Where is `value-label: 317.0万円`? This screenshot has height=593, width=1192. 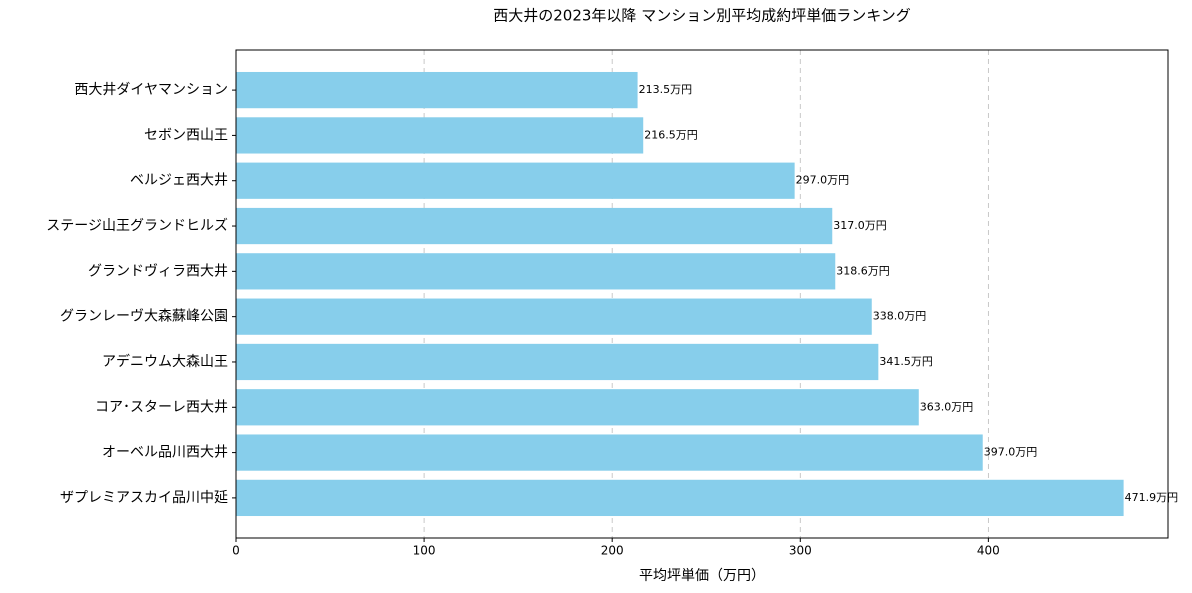 value-label: 317.0万円 is located at coordinates (860, 225).